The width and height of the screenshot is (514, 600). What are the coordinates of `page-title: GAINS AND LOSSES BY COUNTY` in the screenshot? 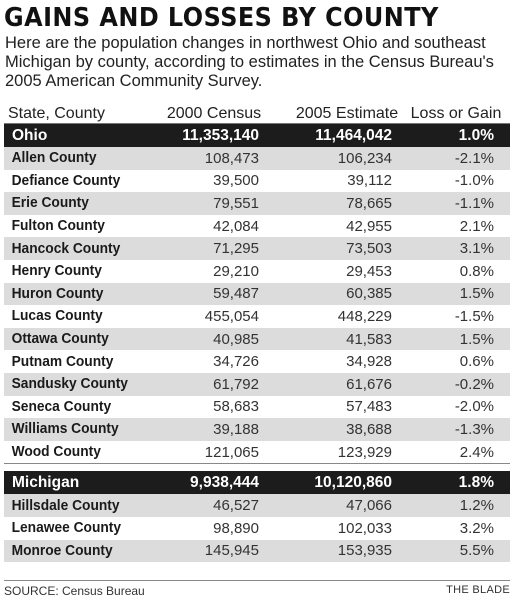 It's located at (221, 18).